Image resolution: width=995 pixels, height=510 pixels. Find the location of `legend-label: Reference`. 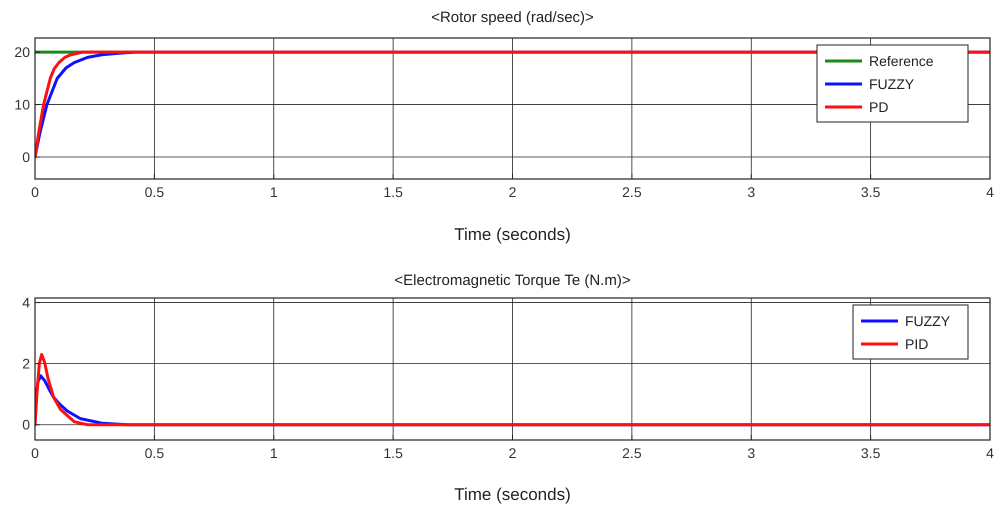

legend-label: Reference is located at coordinates (901, 61).